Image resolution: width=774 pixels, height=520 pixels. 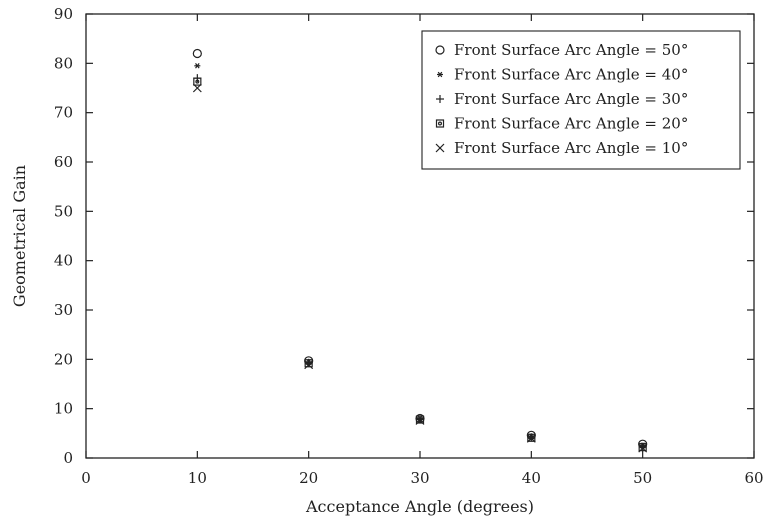 What do you see at coordinates (63, 409) in the screenshot?
I see `y-tick-label: 10` at bounding box center [63, 409].